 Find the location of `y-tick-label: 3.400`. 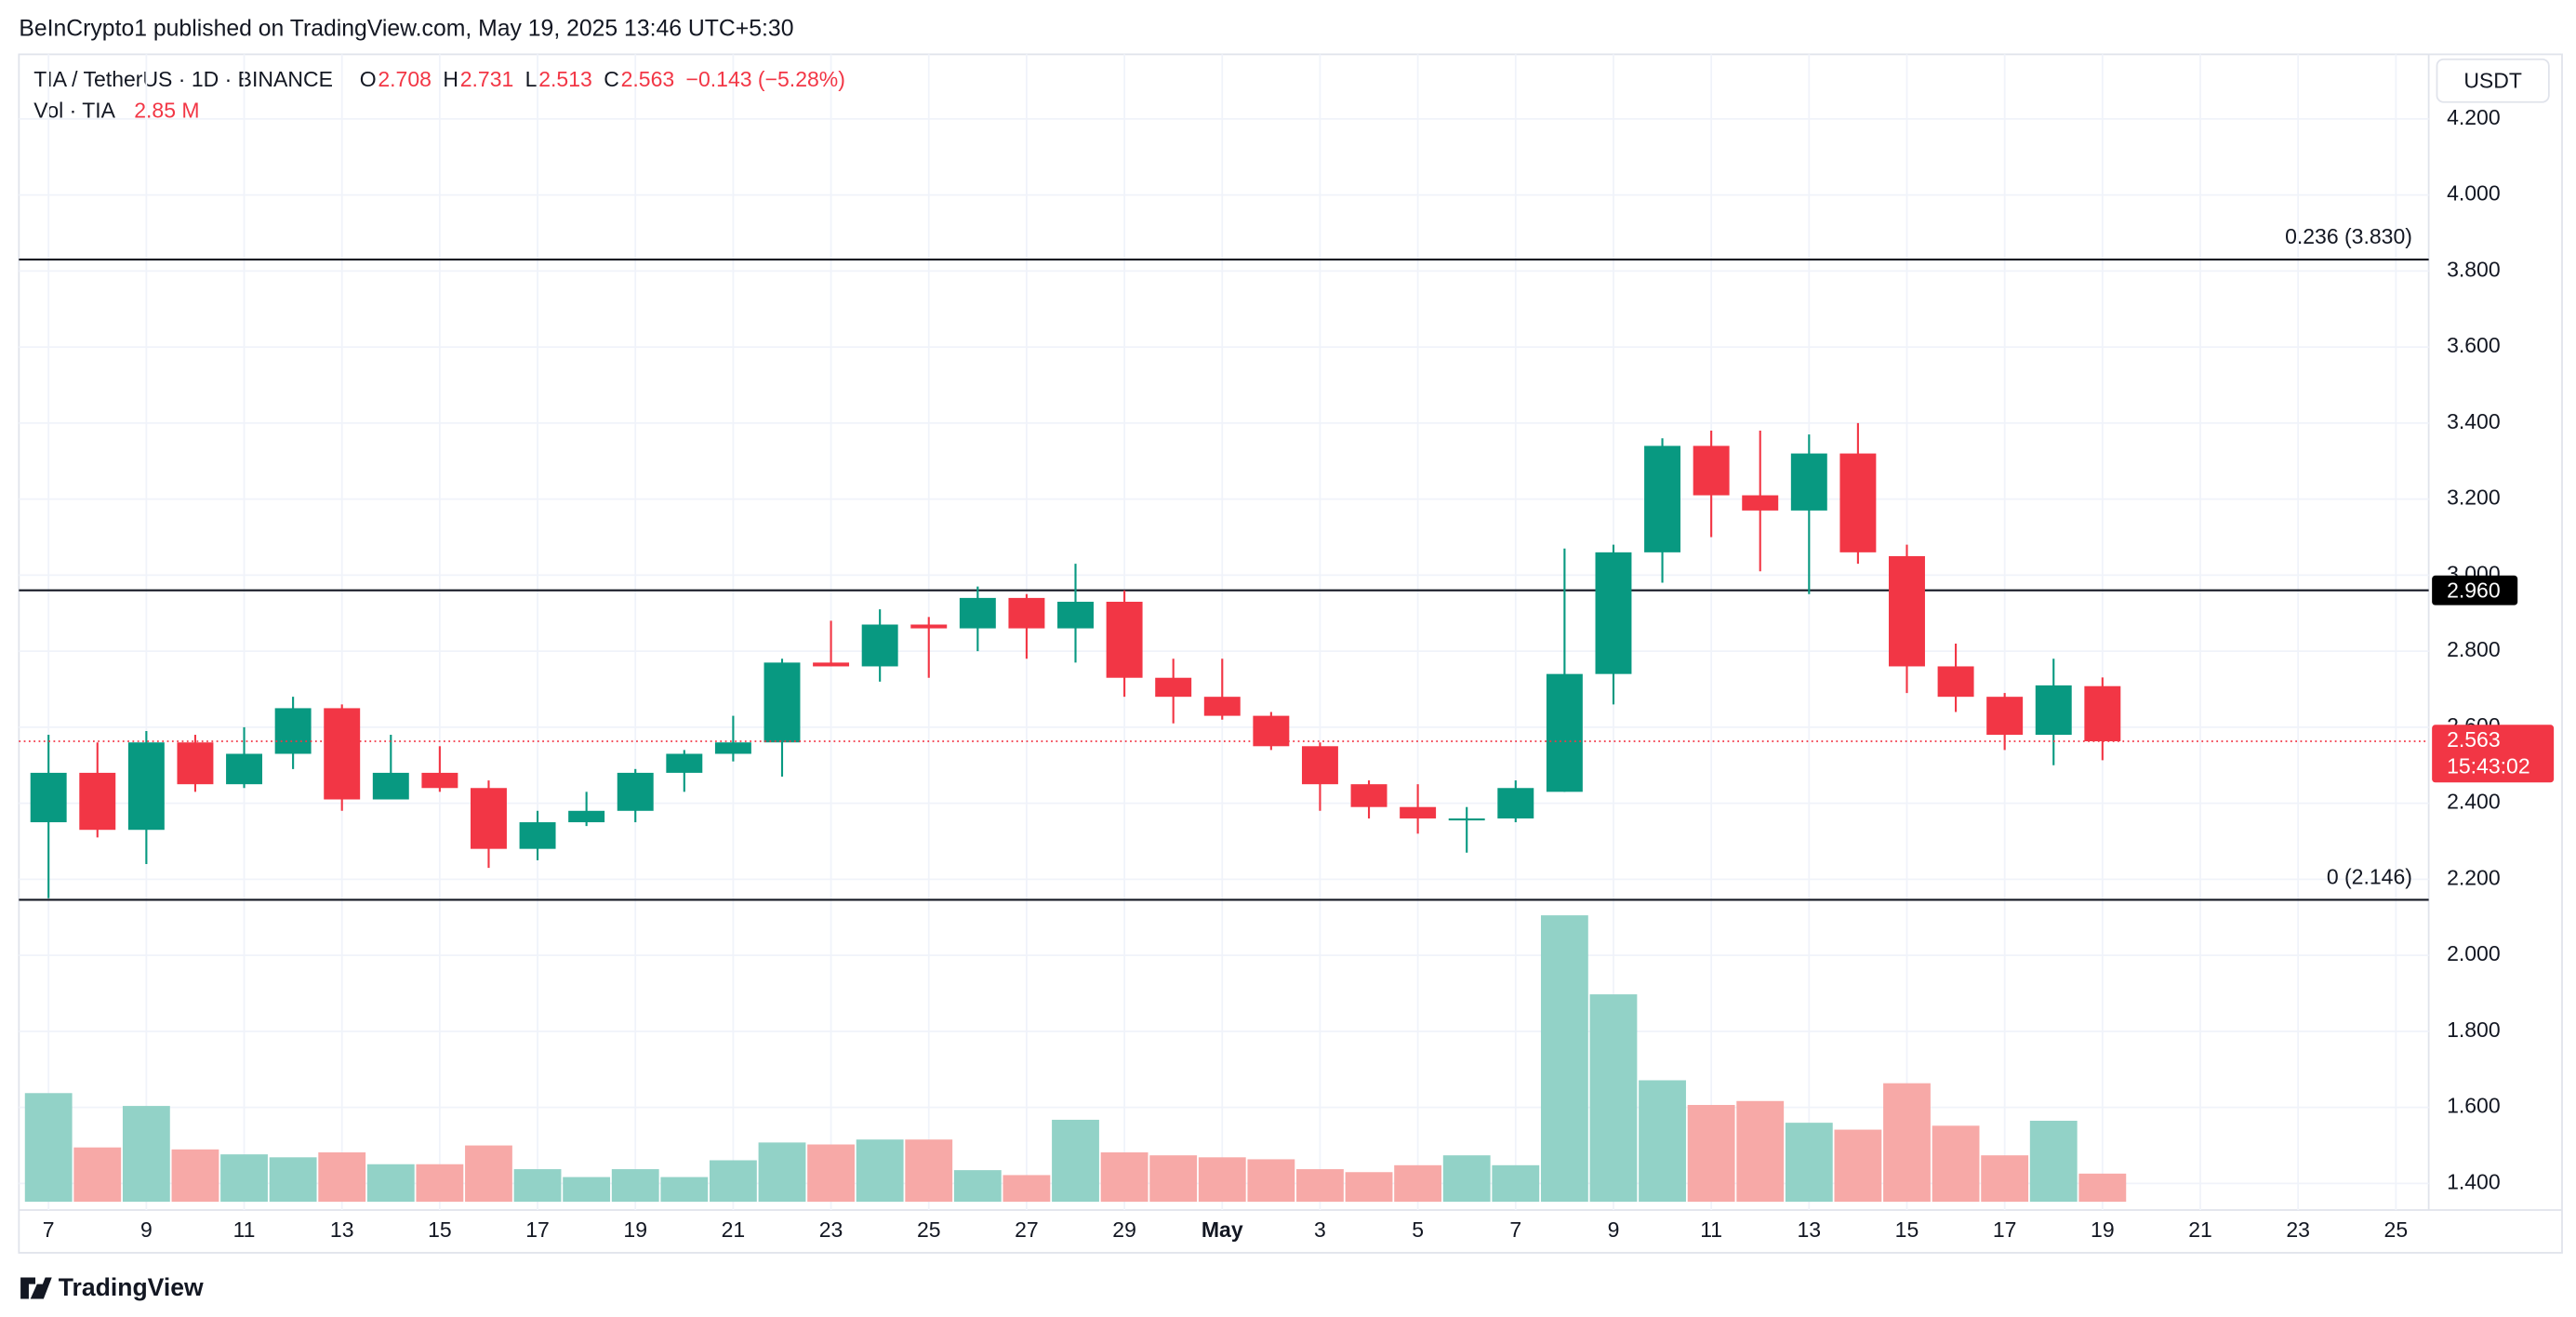

y-tick-label: 3.400 is located at coordinates (2474, 421).